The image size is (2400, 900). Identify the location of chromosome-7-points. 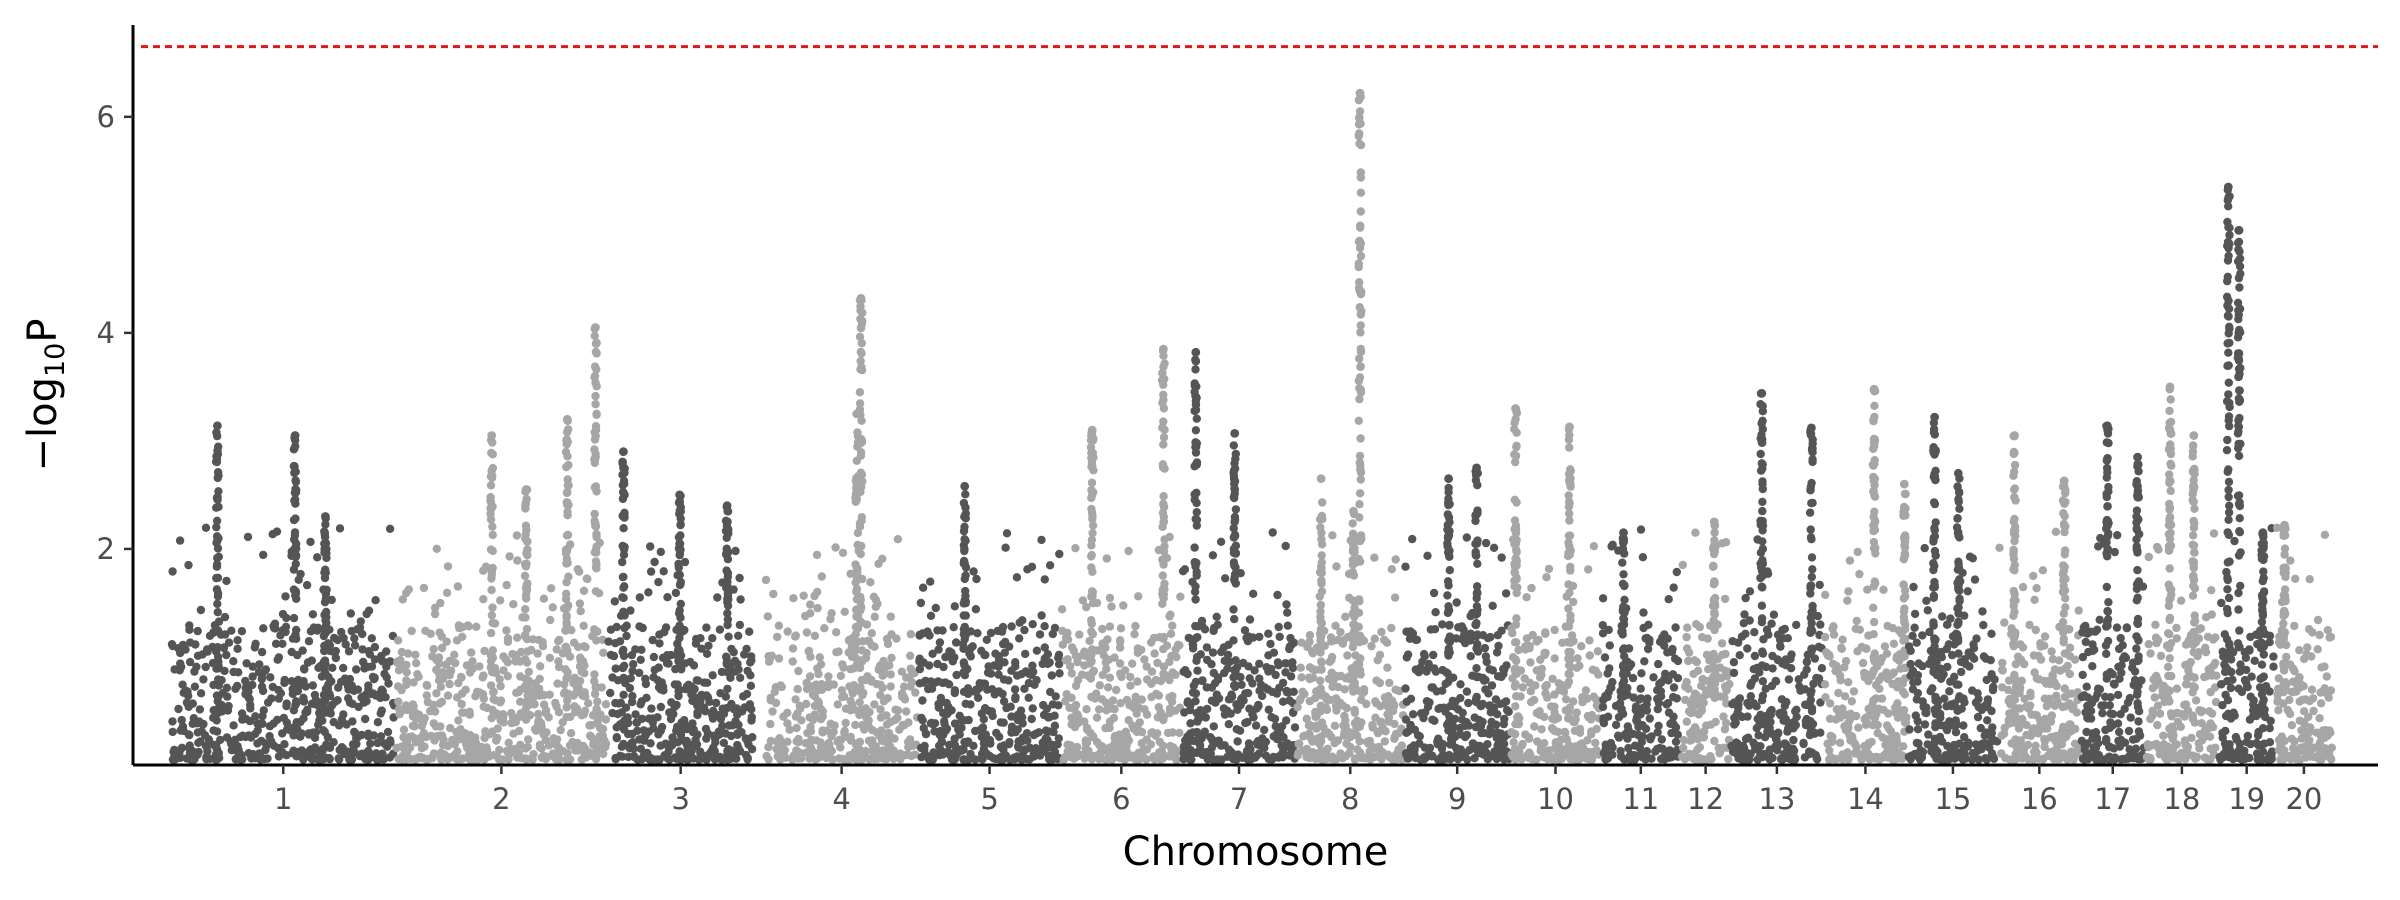
(1239, 555).